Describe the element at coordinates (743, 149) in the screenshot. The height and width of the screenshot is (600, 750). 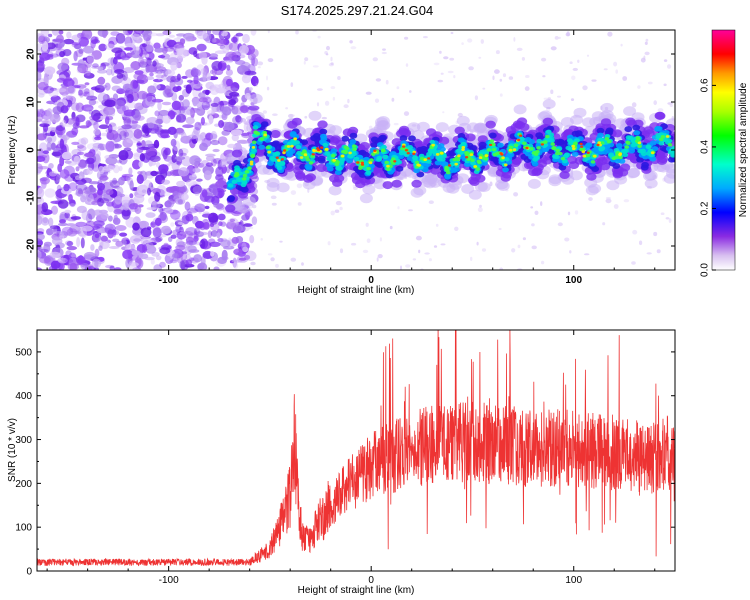
I see `colorbar-label: Normalized spectral amplitude` at that location.